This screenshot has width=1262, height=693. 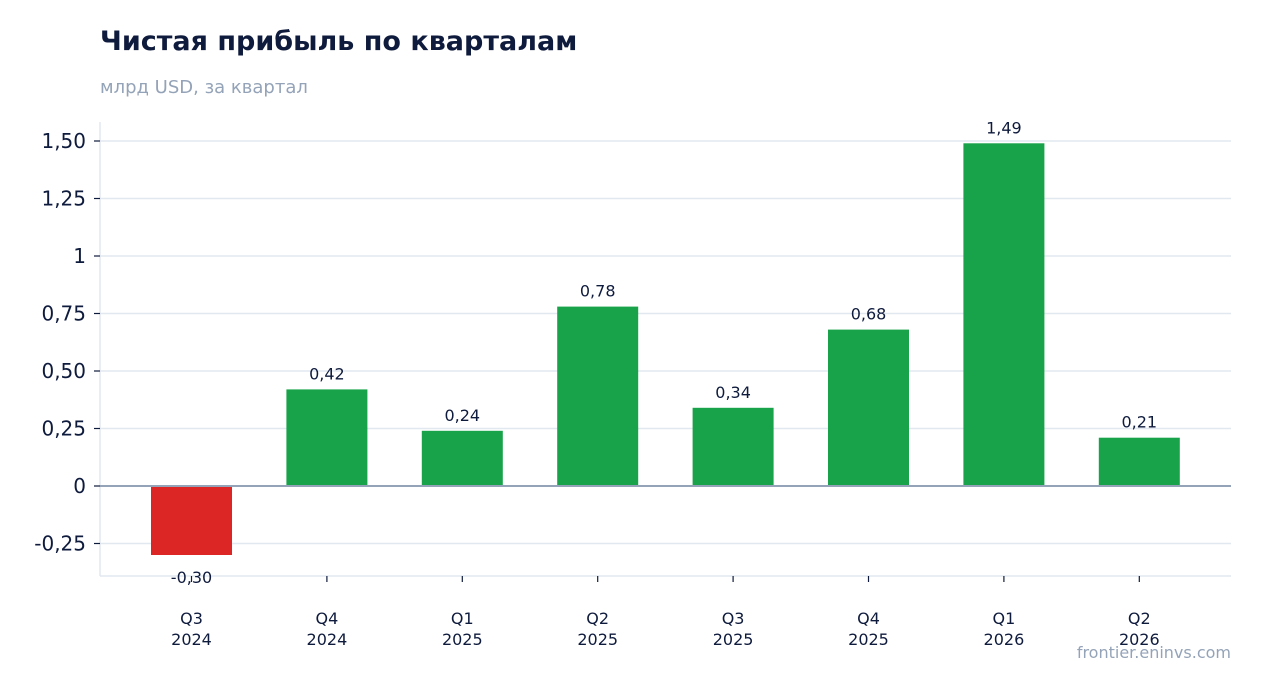 What do you see at coordinates (204, 87) in the screenshot?
I see `chart-subtitle: млрд USD, за квартал` at bounding box center [204, 87].